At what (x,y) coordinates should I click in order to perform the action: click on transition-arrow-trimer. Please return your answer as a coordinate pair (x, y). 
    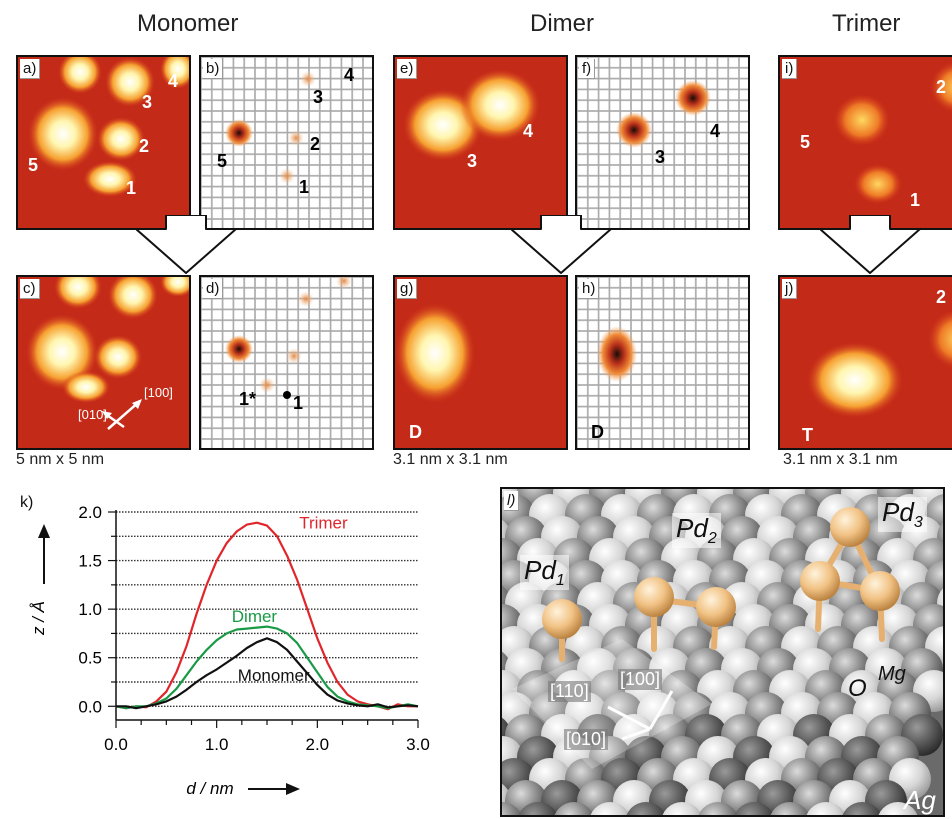
    Looking at the image, I should click on (870, 244).